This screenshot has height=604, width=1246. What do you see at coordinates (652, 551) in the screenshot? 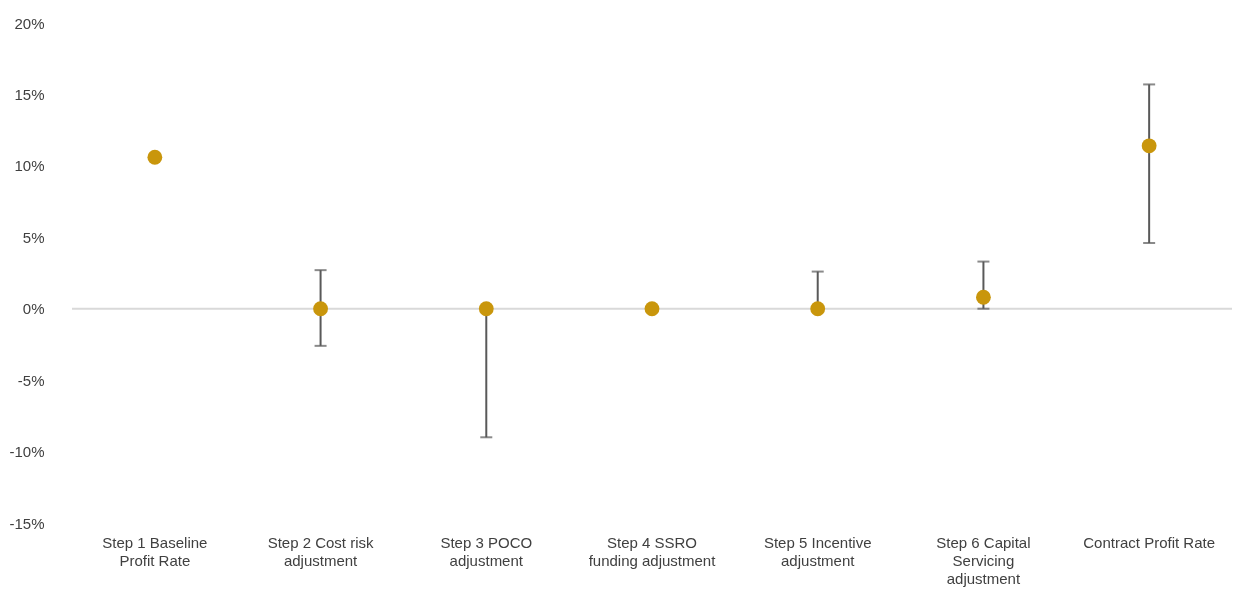
I see `x-tick-label: Step 4 SSRO funding adjustment` at bounding box center [652, 551].